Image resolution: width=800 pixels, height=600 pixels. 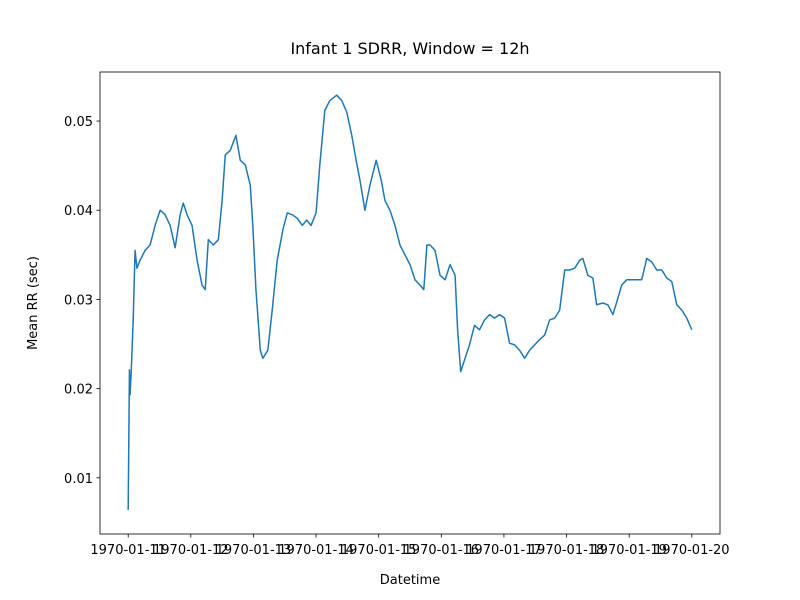 I want to click on y-tick-label: 0.02, so click(x=78, y=390).